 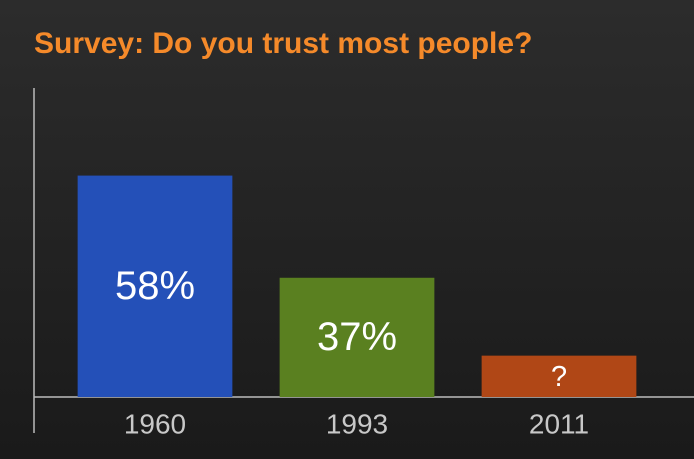 I want to click on chart-title: Survey: Do you trust most people?, so click(x=283, y=43).